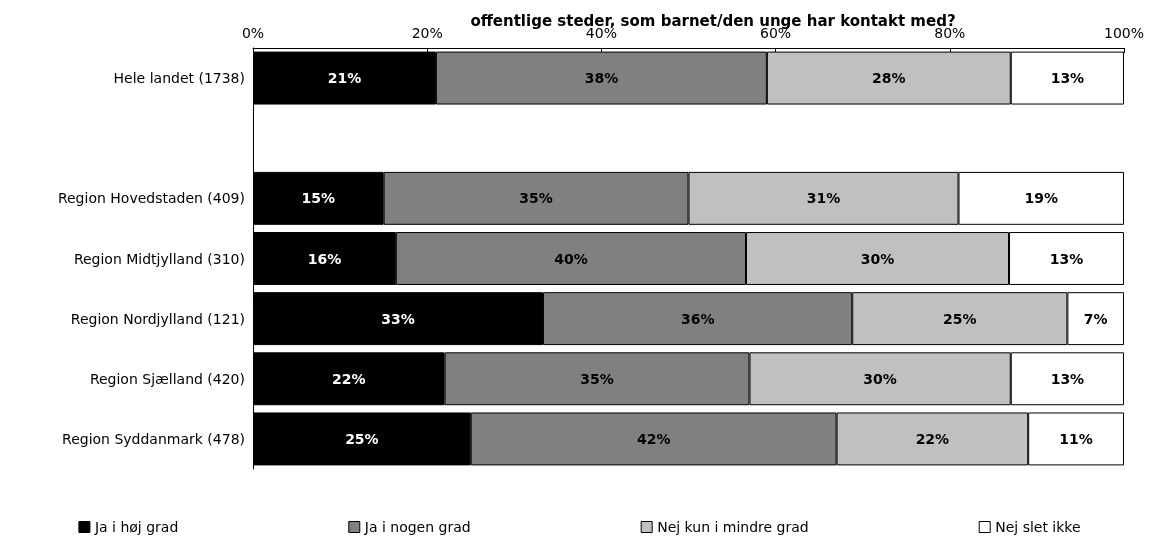 The width and height of the screenshot is (1159, 557). I want to click on data-label: 21%, so click(344, 78).